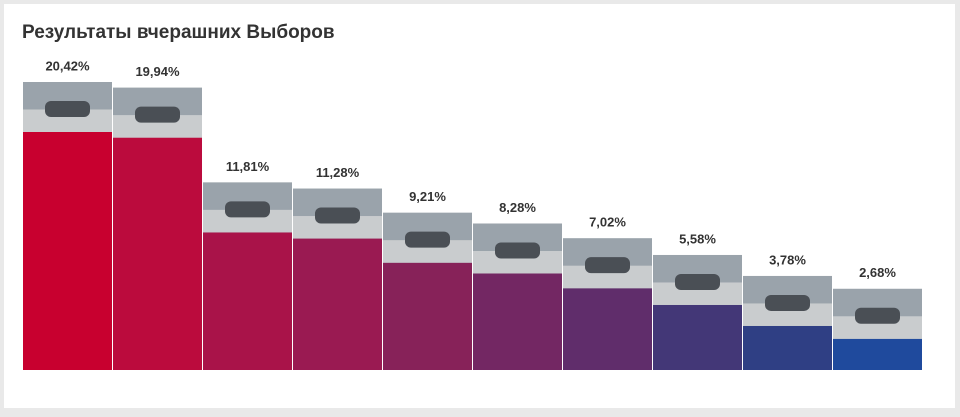  Describe the element at coordinates (248, 166) in the screenshot. I see `value-label: 11,81%` at that location.